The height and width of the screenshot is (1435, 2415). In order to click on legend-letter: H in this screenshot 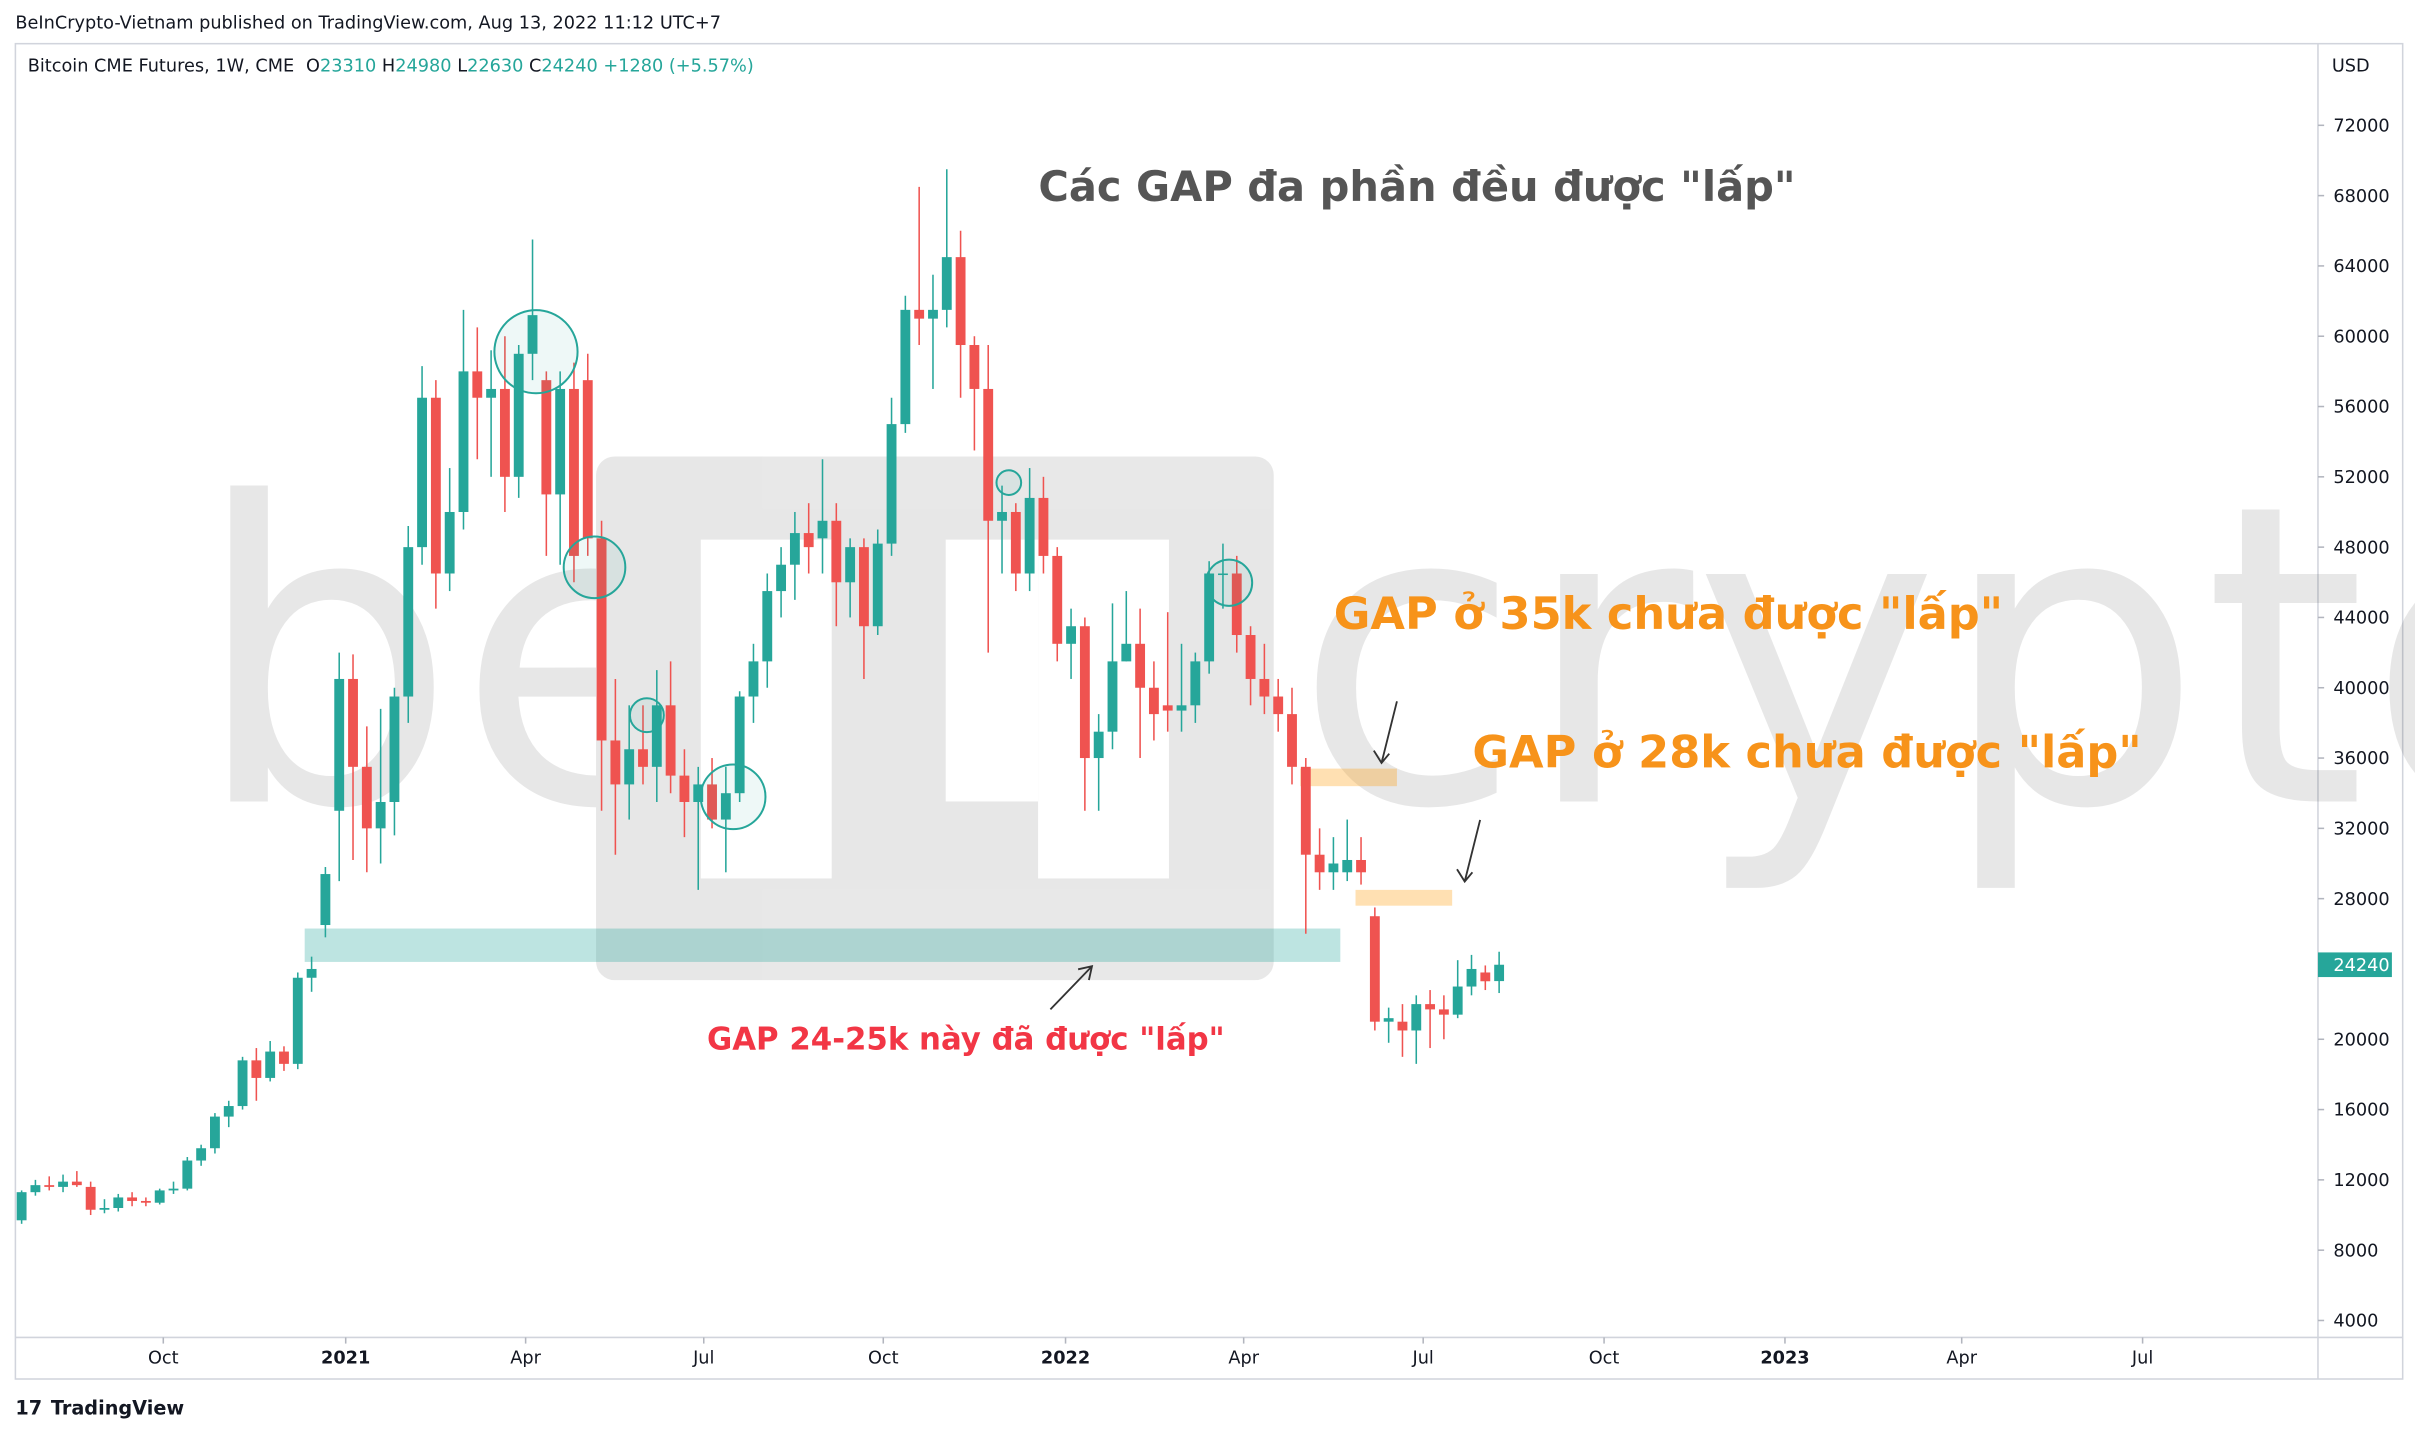, I will do `click(388, 66)`.